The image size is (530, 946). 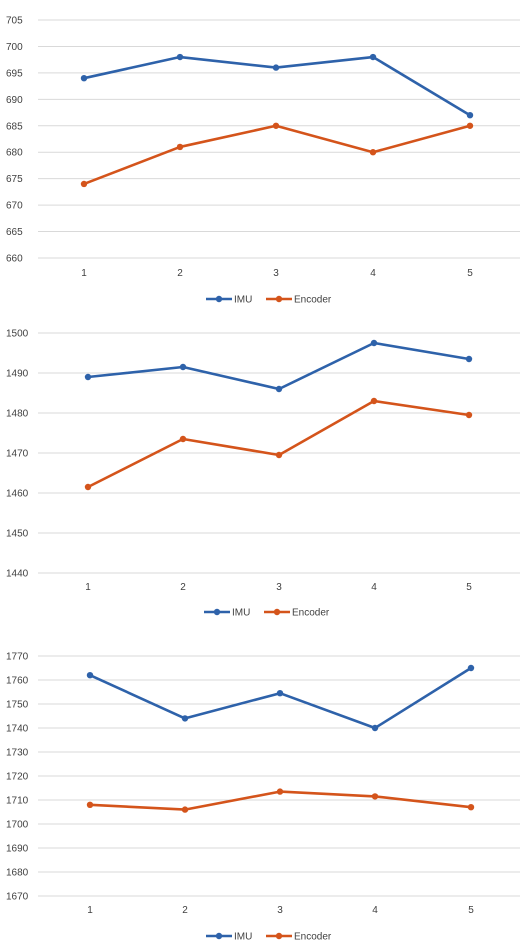 What do you see at coordinates (14, 100) in the screenshot?
I see `y-tick-label: 690` at bounding box center [14, 100].